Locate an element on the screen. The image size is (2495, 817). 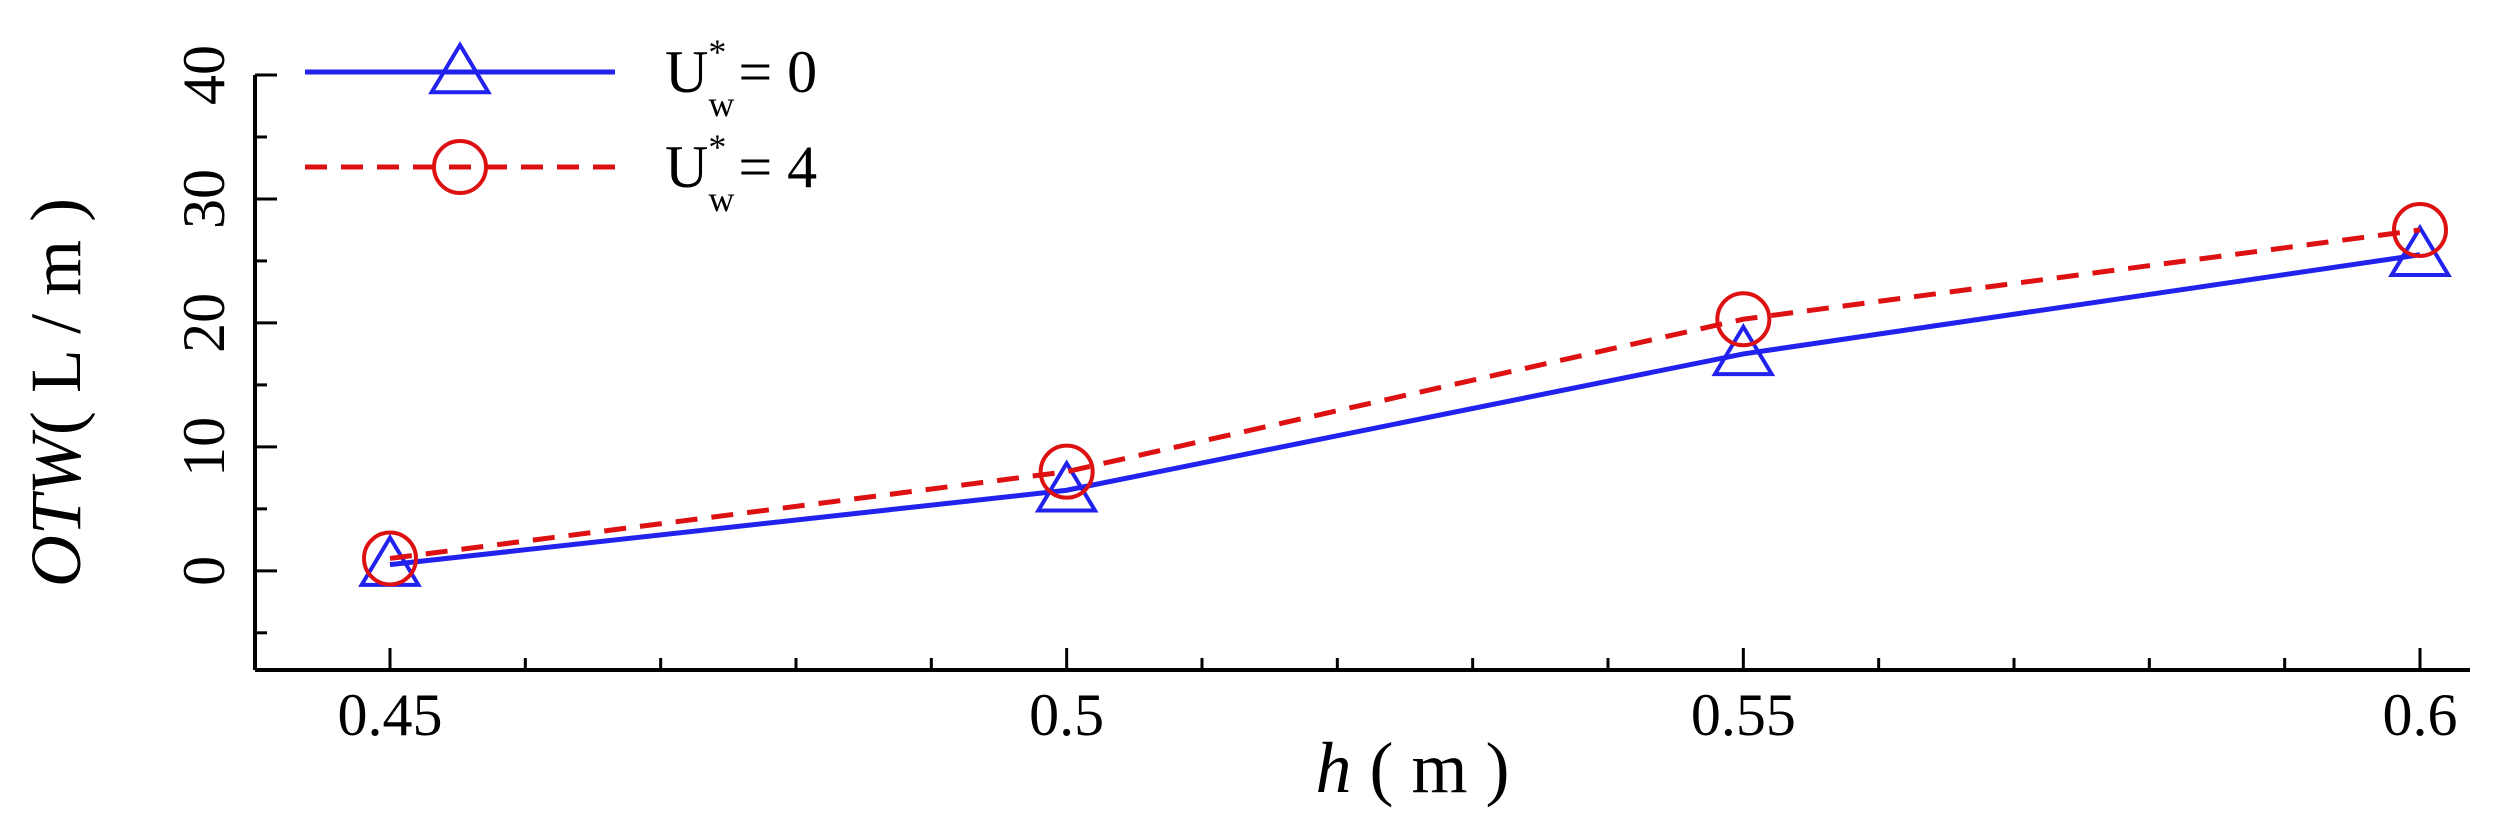
y-tick-label: 30 is located at coordinates (204, 199).